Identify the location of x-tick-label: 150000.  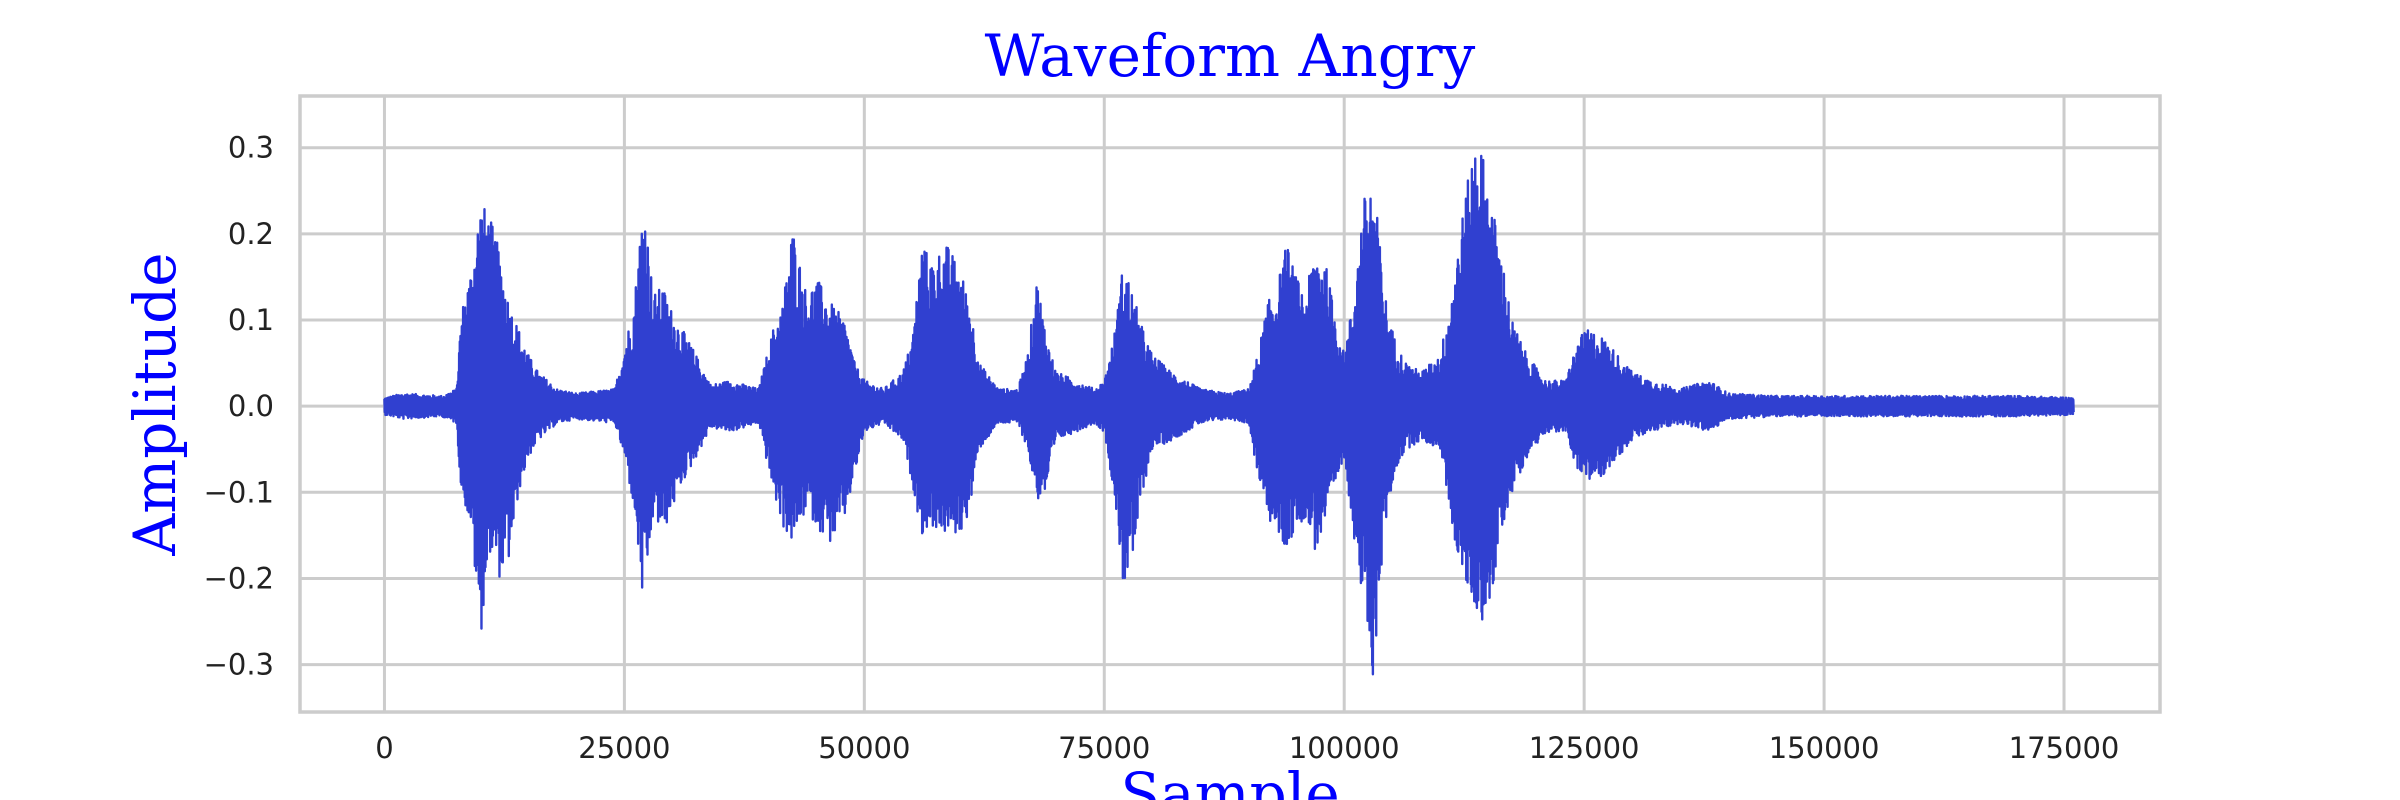
(1824, 748).